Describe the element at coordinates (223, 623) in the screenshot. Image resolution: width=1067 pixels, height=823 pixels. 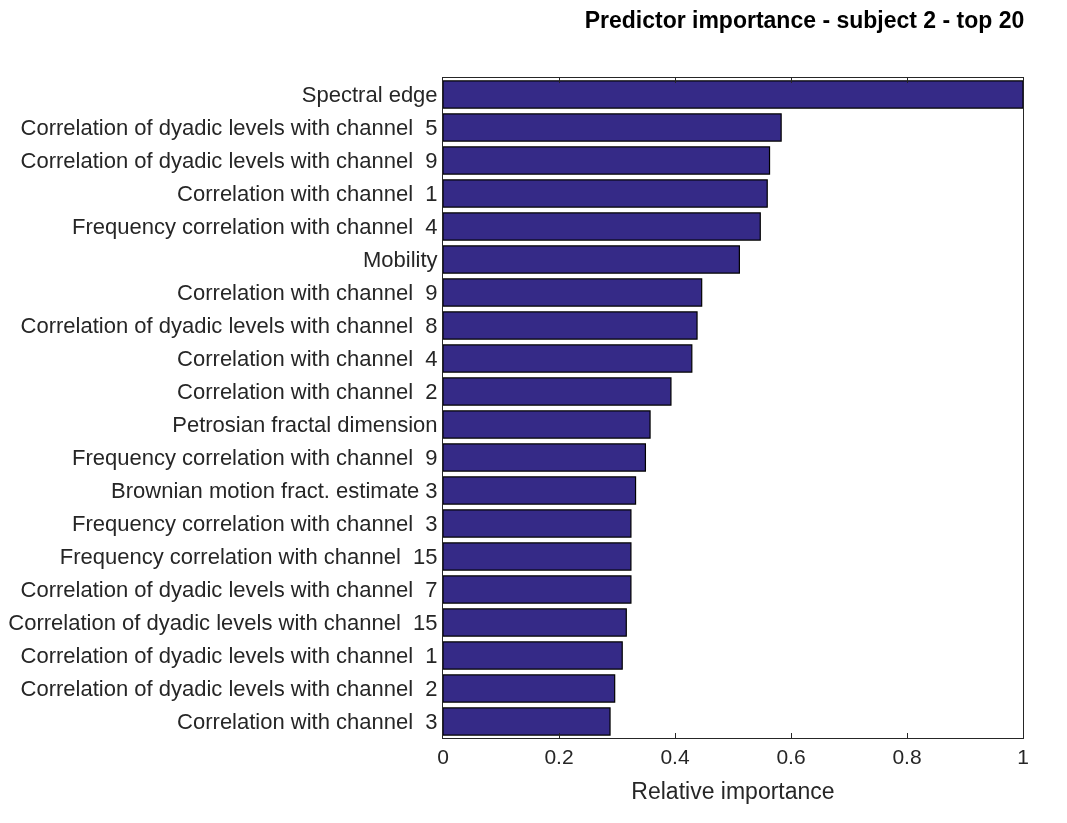
I see `y-tick-label: Correlation of dyadic levels with channel 15` at that location.